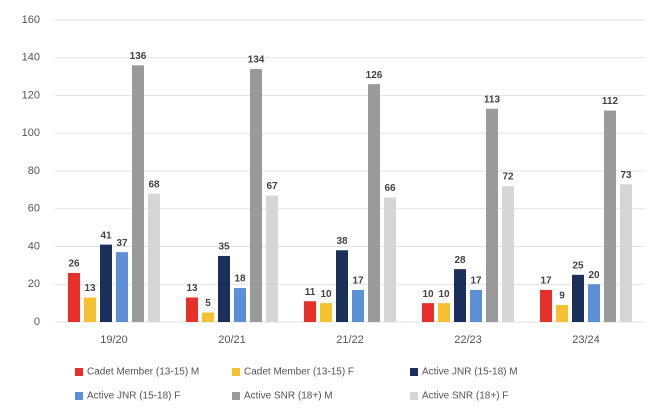 The height and width of the screenshot is (414, 657). Describe the element at coordinates (492, 99) in the screenshot. I see `value-label: 113` at that location.